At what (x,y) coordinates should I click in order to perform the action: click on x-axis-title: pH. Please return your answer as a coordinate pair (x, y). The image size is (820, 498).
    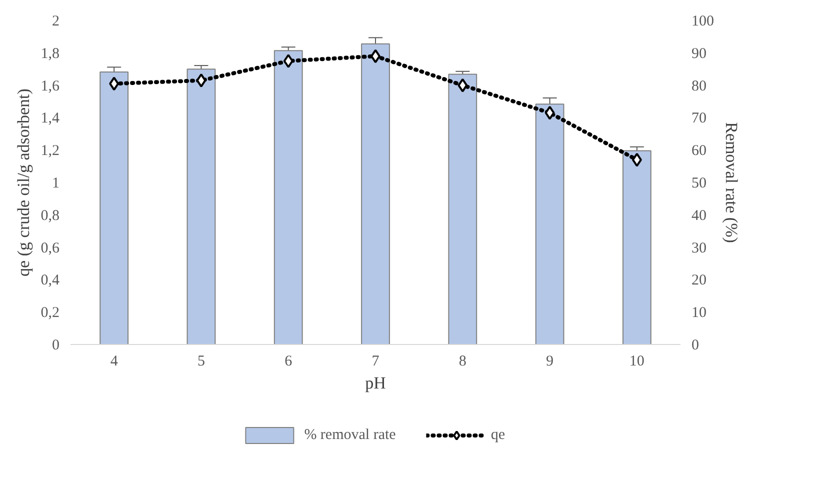
    Looking at the image, I should click on (375, 383).